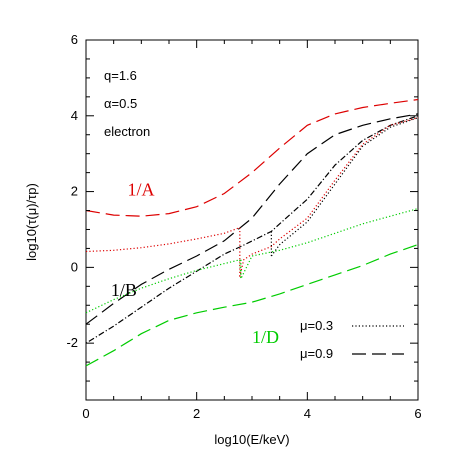 This screenshot has height=458, width=458. Describe the element at coordinates (31, 222) in the screenshot. I see `y-axis-label: log10(τ(μ)/τp)` at that location.